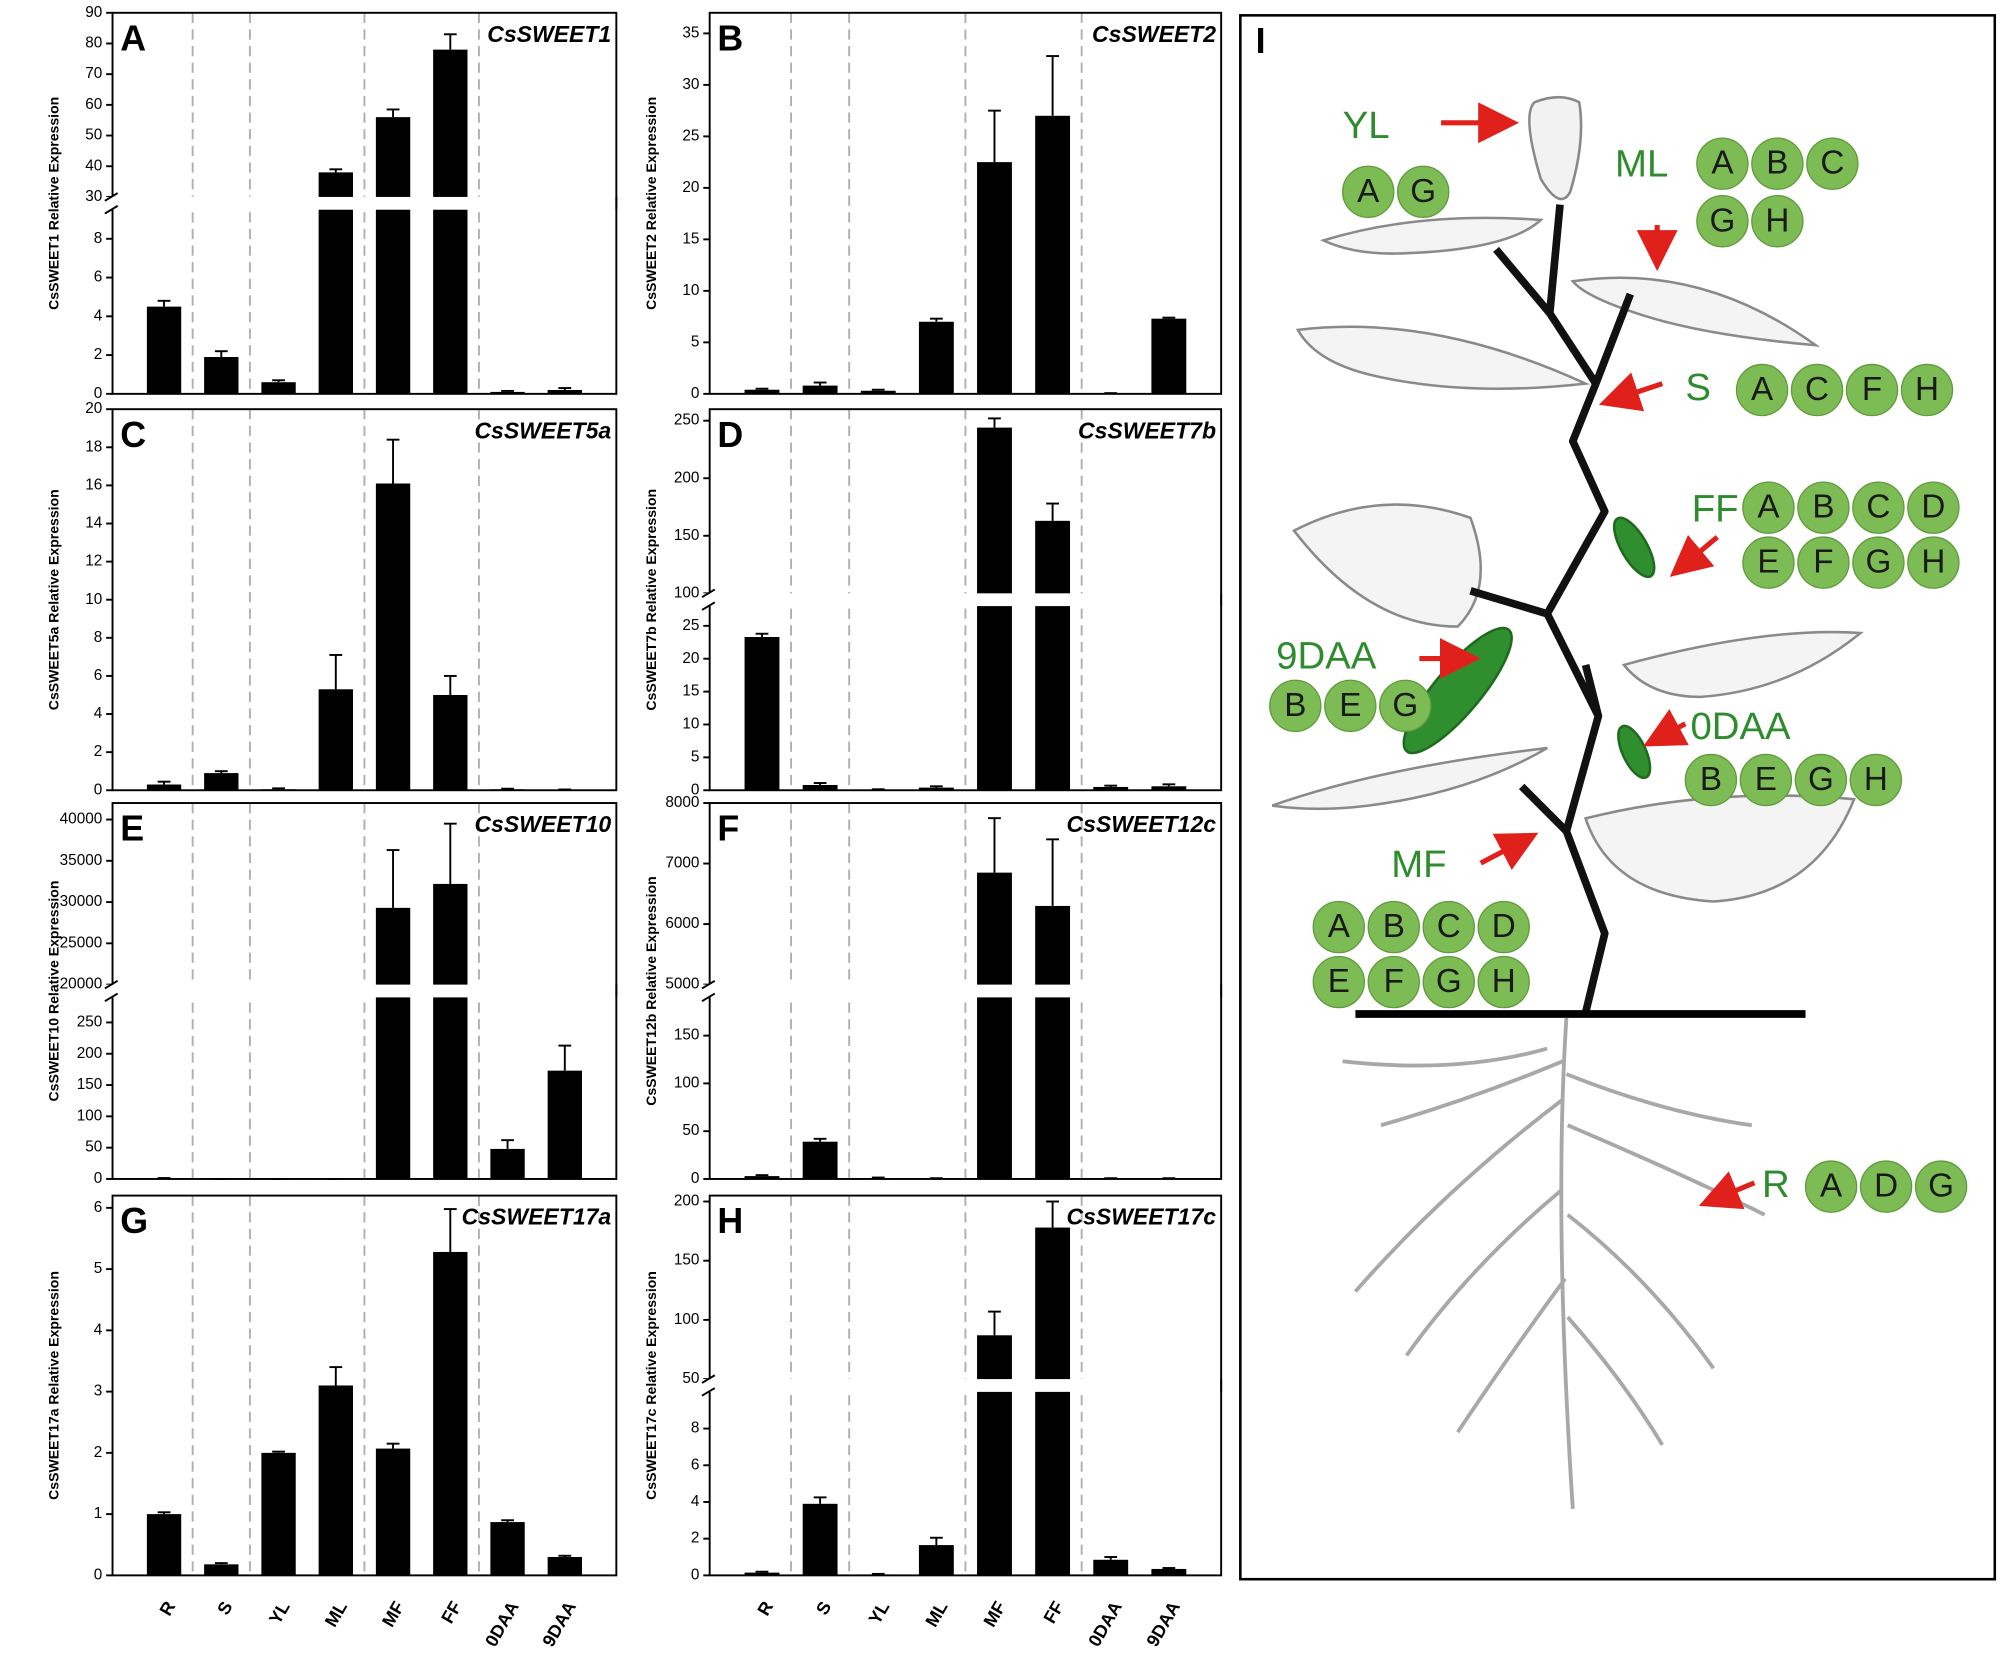  What do you see at coordinates (93, 196) in the screenshot?
I see `y-tick-label: 30` at bounding box center [93, 196].